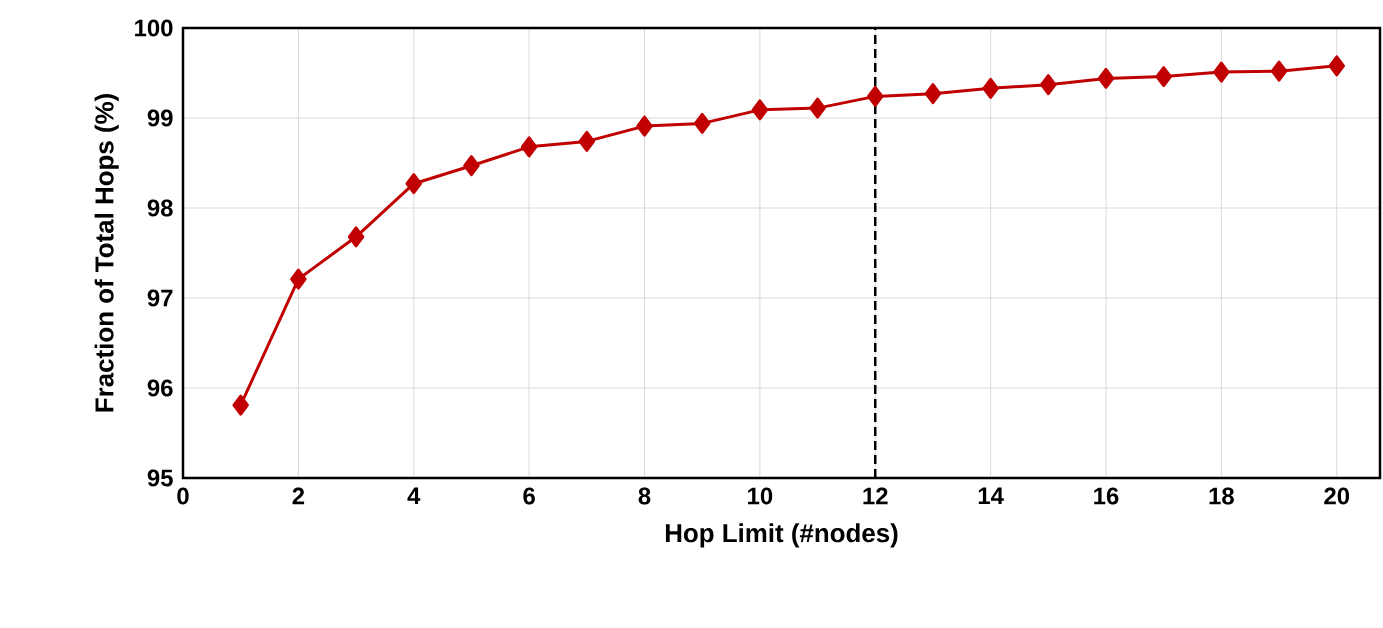 The image size is (1383, 628). I want to click on y-tick-label: 100, so click(154, 28).